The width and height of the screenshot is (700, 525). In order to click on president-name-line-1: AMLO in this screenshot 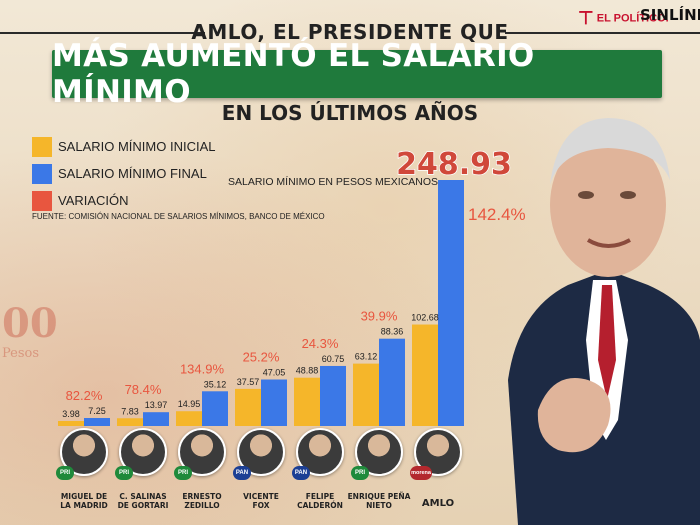, I will do `click(438, 503)`.